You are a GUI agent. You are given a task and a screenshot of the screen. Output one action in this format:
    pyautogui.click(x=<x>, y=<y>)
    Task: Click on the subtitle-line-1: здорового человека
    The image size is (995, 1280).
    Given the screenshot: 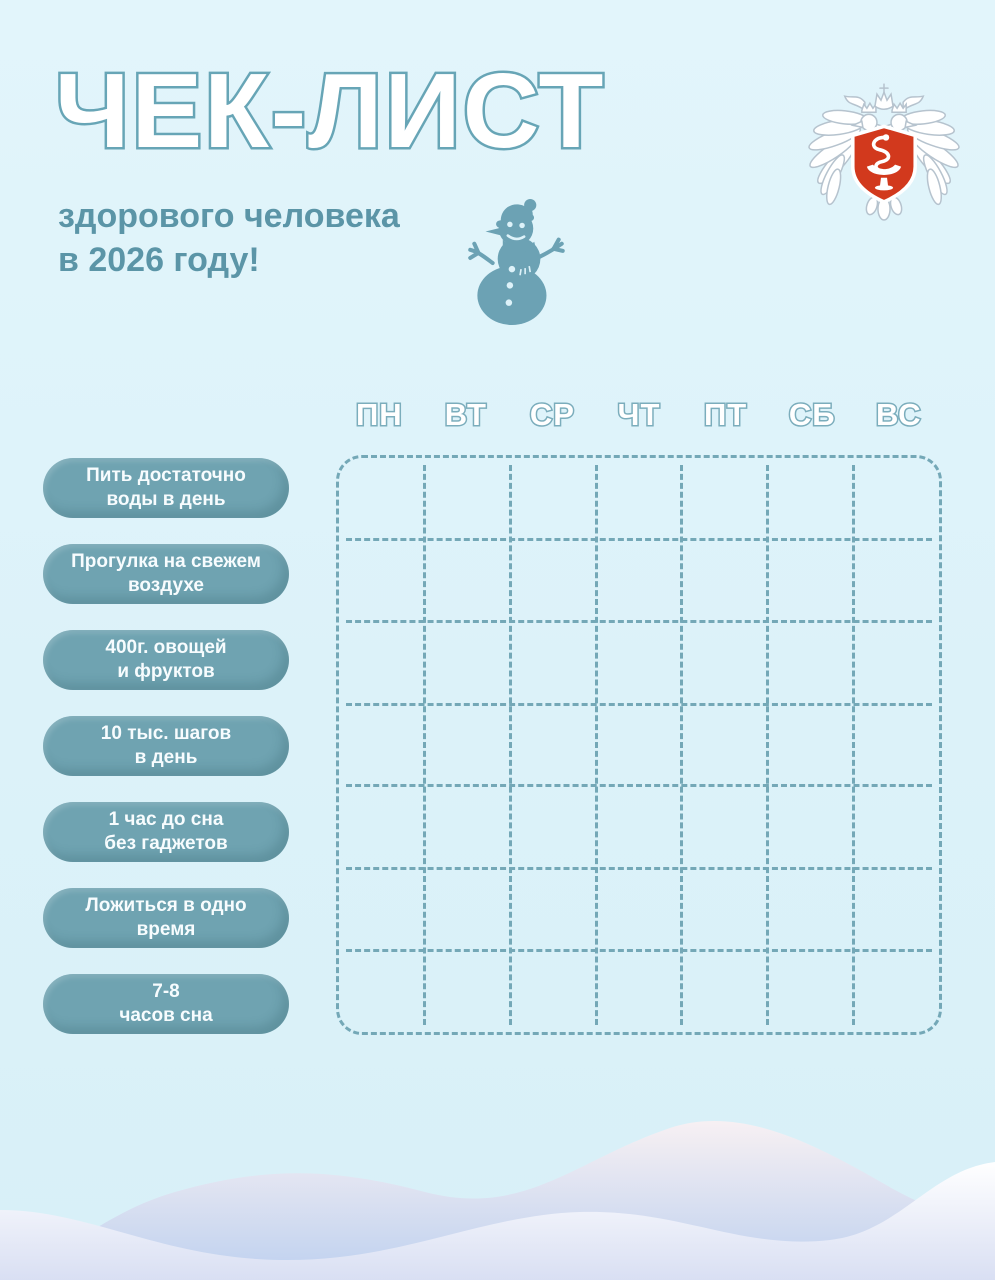 What is the action you would take?
    pyautogui.click(x=229, y=216)
    